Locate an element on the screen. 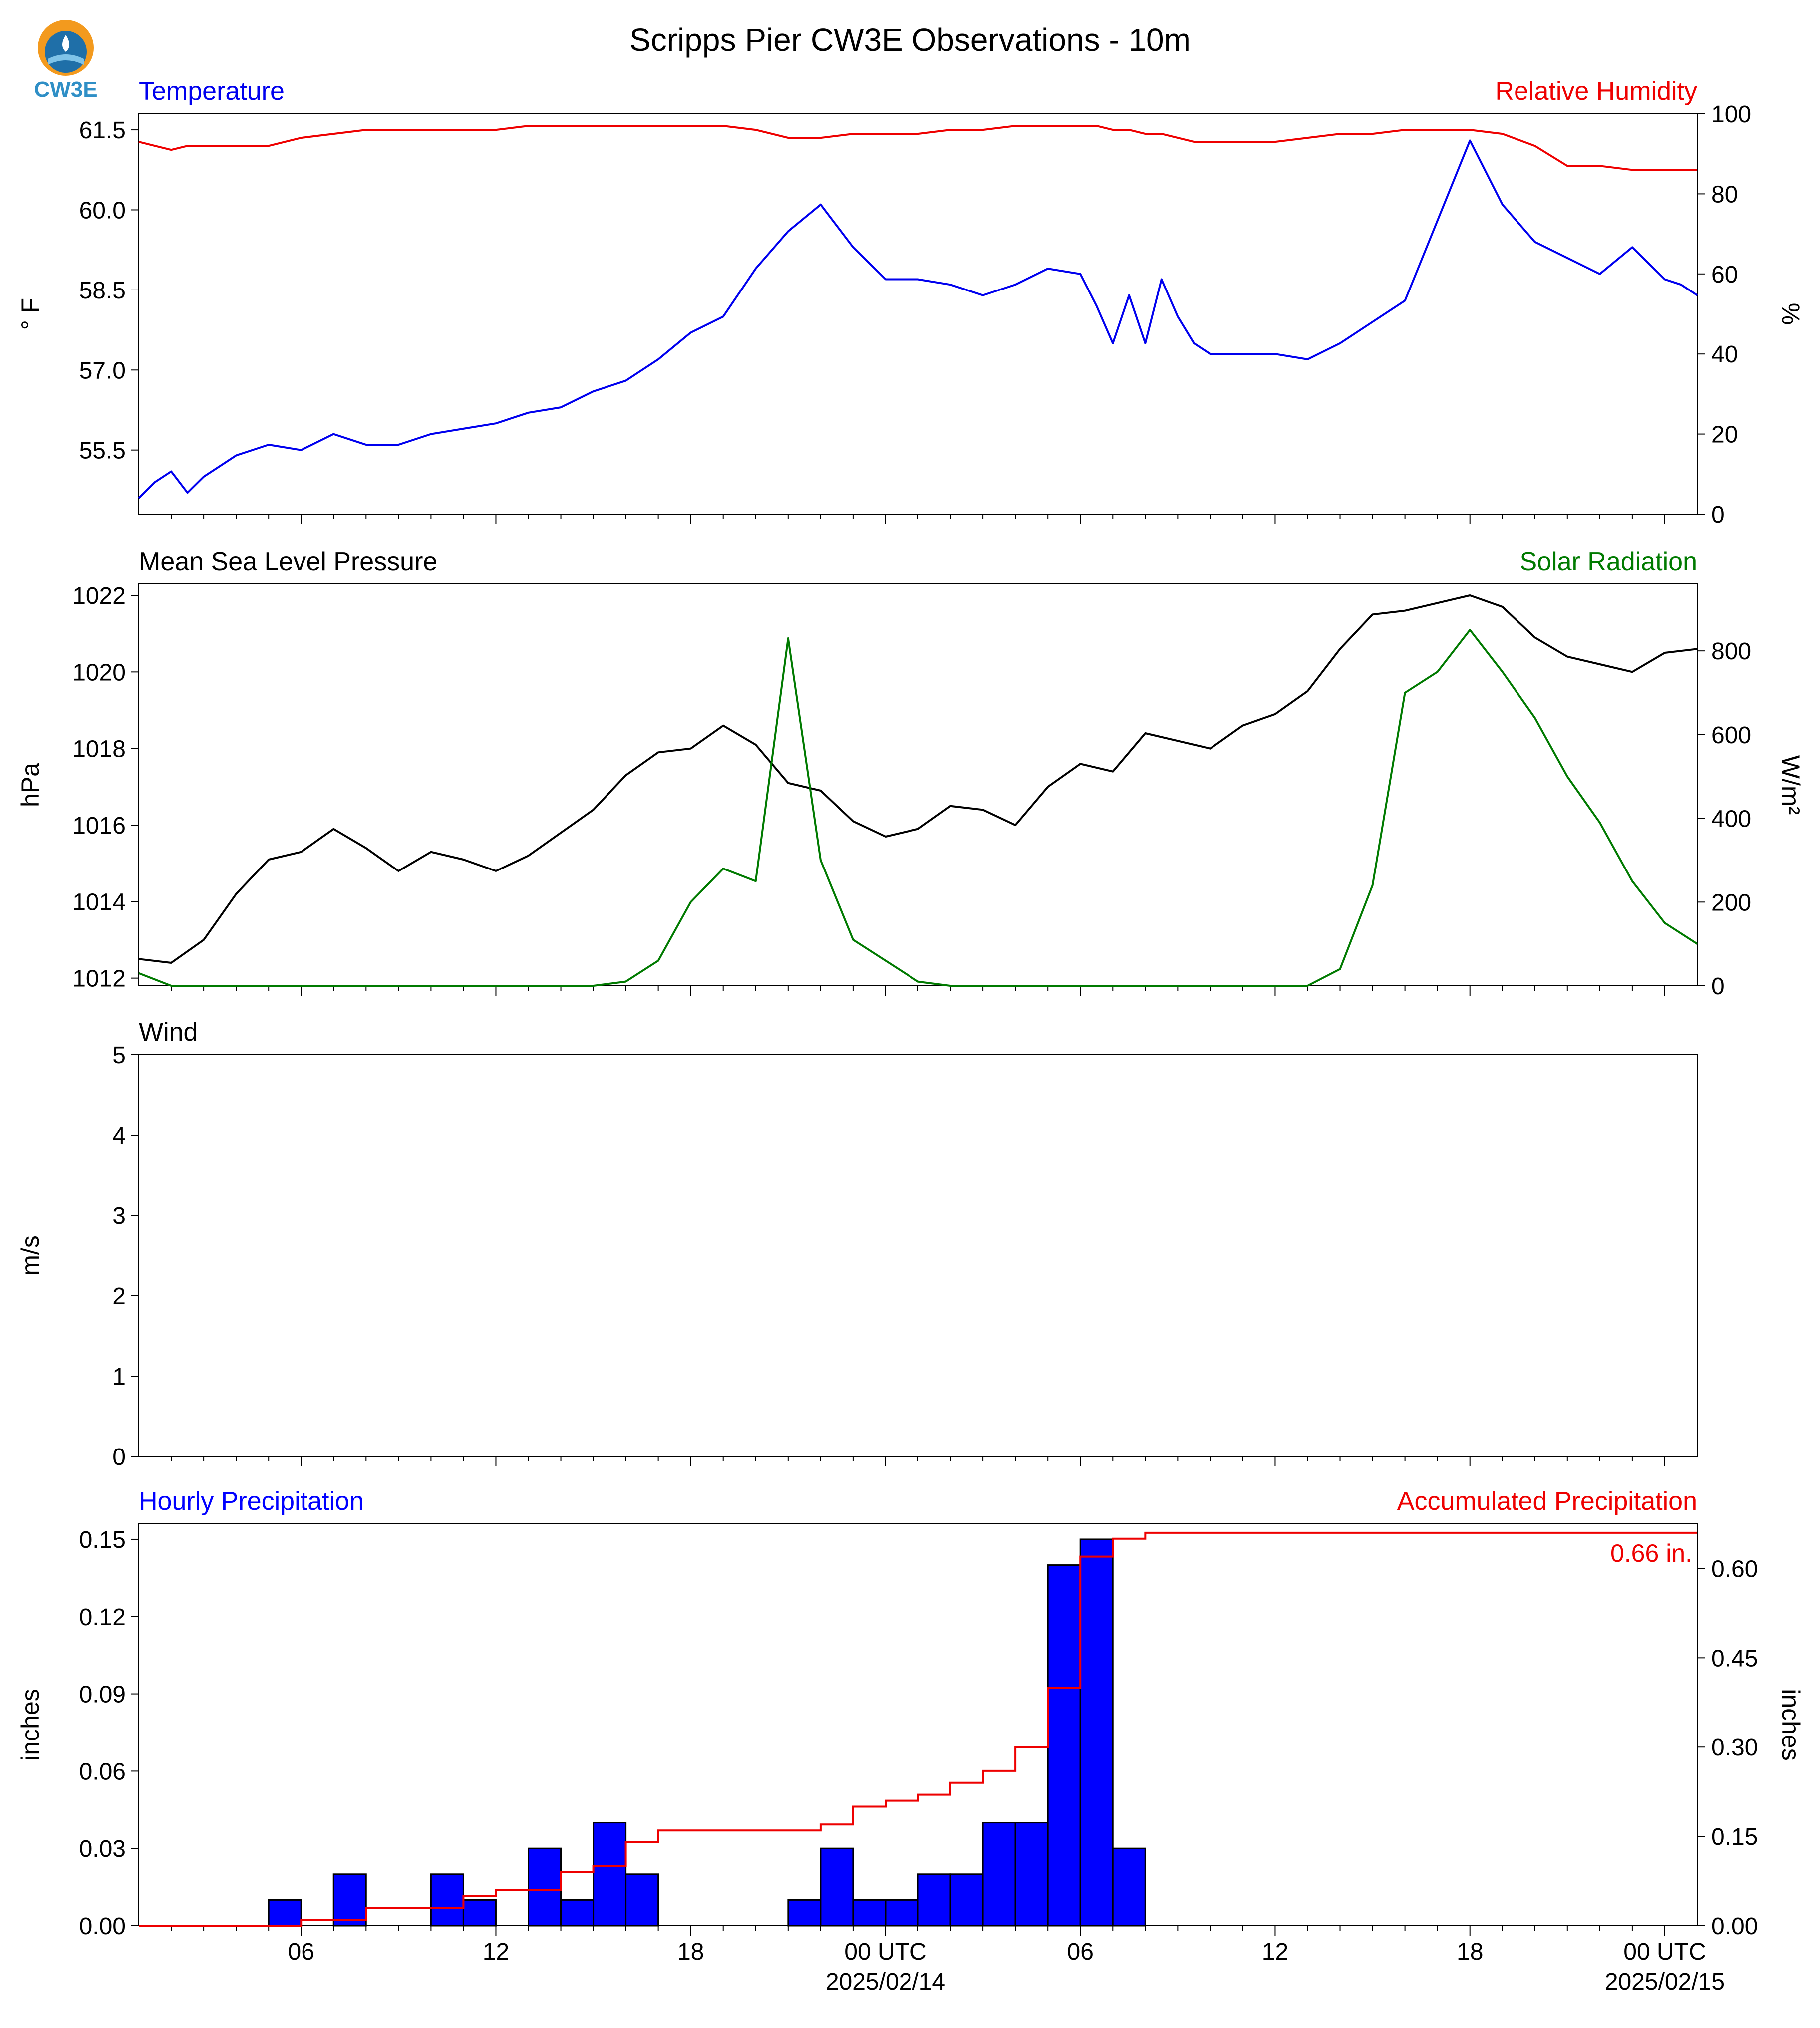  y-tick-label: 55.5 is located at coordinates (102, 451).